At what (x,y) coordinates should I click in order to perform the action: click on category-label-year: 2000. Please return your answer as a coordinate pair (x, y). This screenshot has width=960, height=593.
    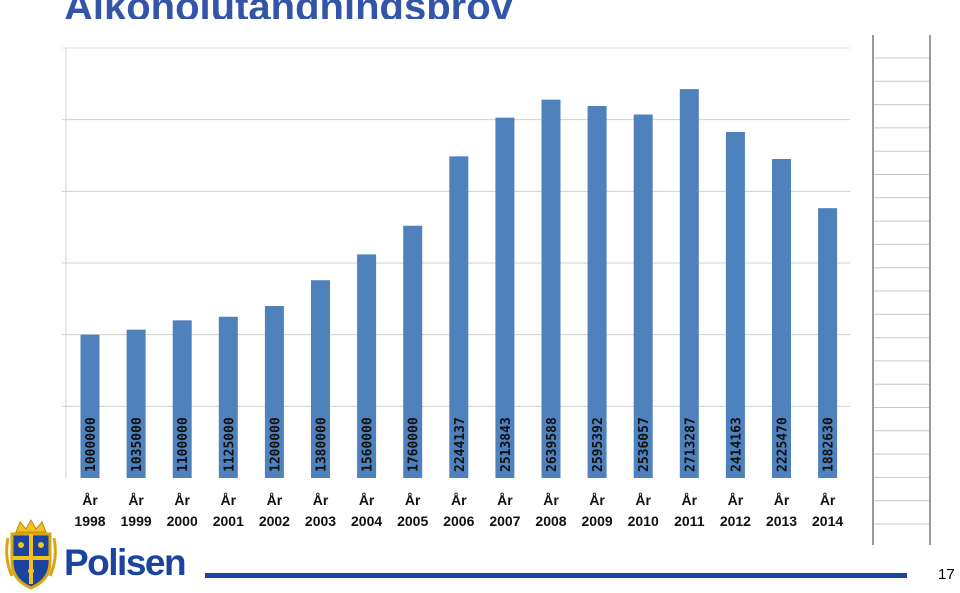
    Looking at the image, I should click on (182, 521).